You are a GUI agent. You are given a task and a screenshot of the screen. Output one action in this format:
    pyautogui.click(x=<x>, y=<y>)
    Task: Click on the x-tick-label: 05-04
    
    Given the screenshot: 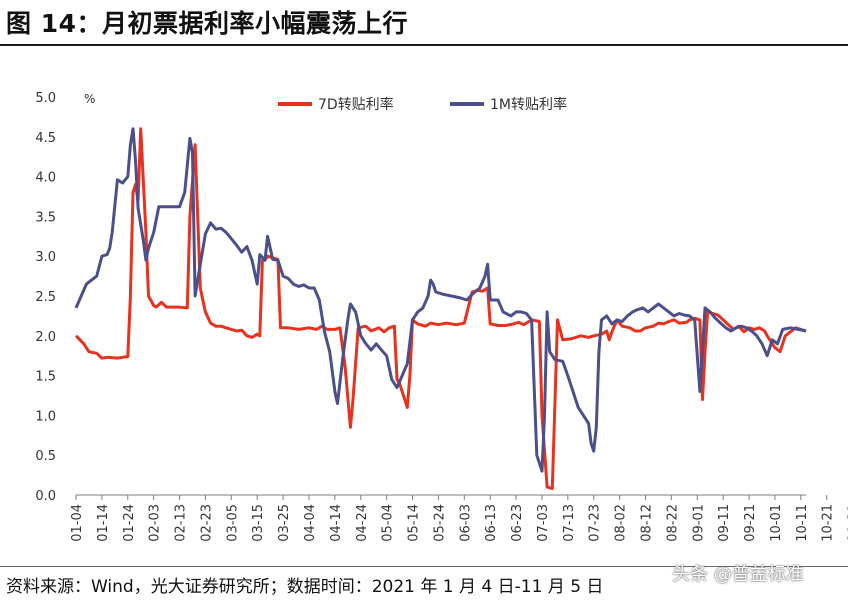 What is the action you would take?
    pyautogui.click(x=388, y=523)
    